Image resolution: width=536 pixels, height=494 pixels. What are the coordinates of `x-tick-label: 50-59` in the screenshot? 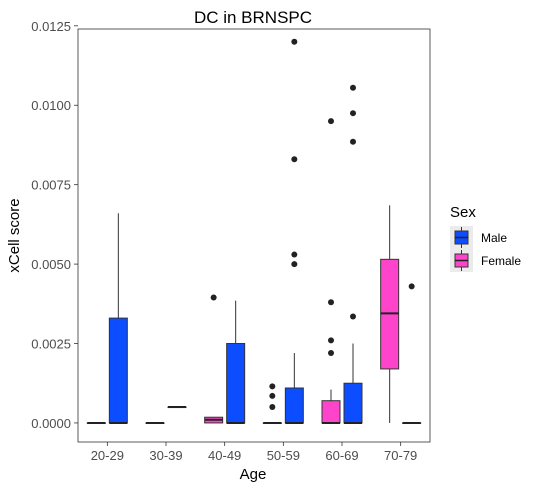 It's located at (283, 455).